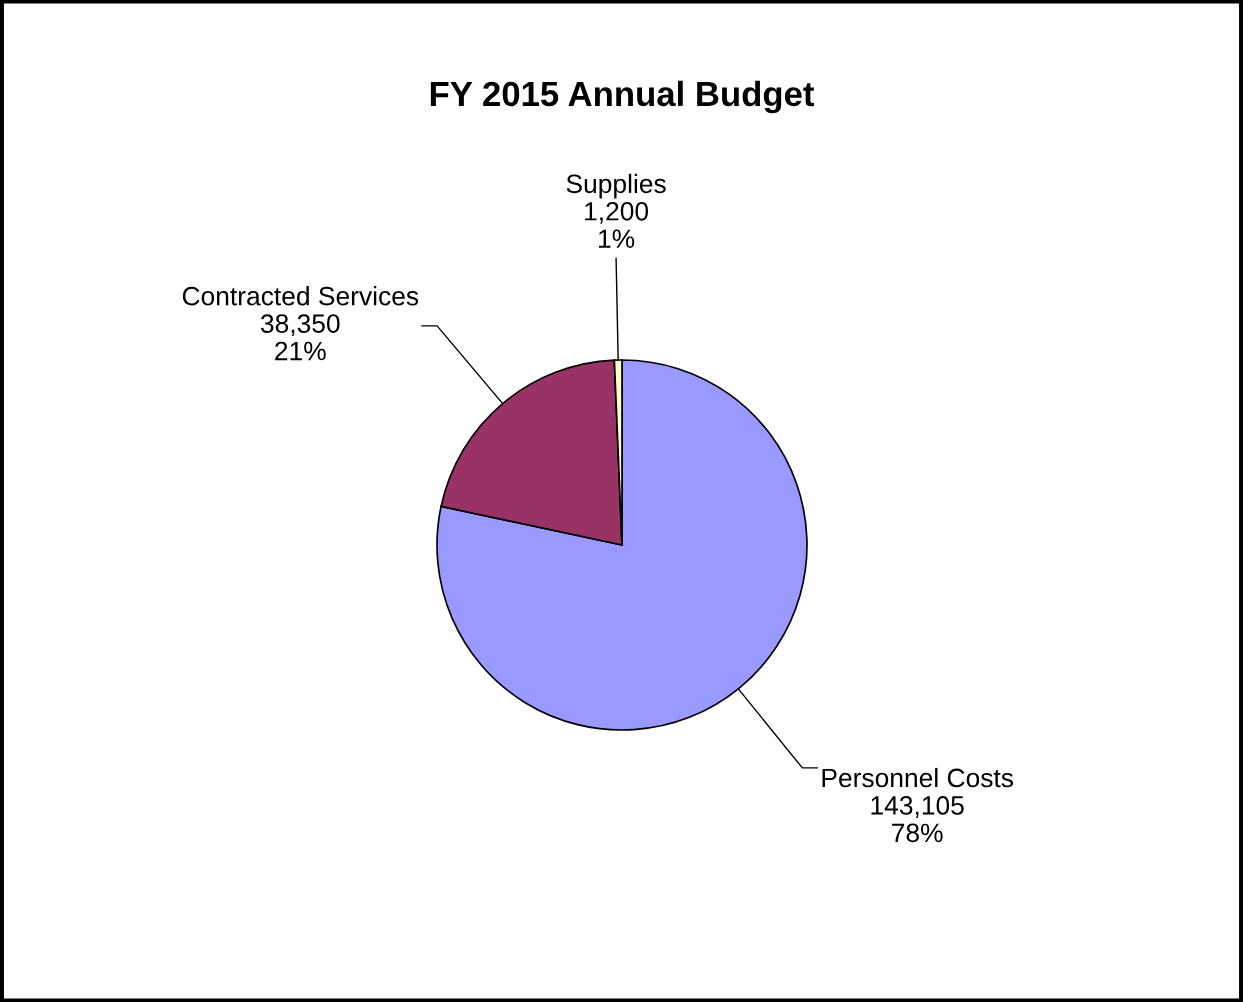  Describe the element at coordinates (617, 224) in the screenshot. I see `data-label: 1,200 1%` at that location.